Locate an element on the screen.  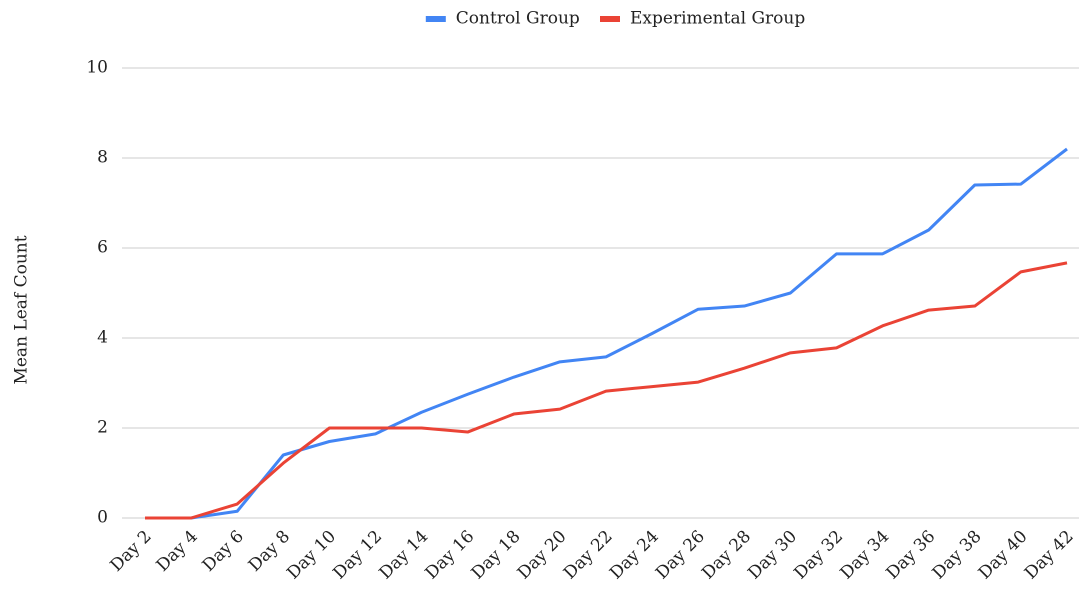
x-tick-label: Day 6 is located at coordinates (223, 551).